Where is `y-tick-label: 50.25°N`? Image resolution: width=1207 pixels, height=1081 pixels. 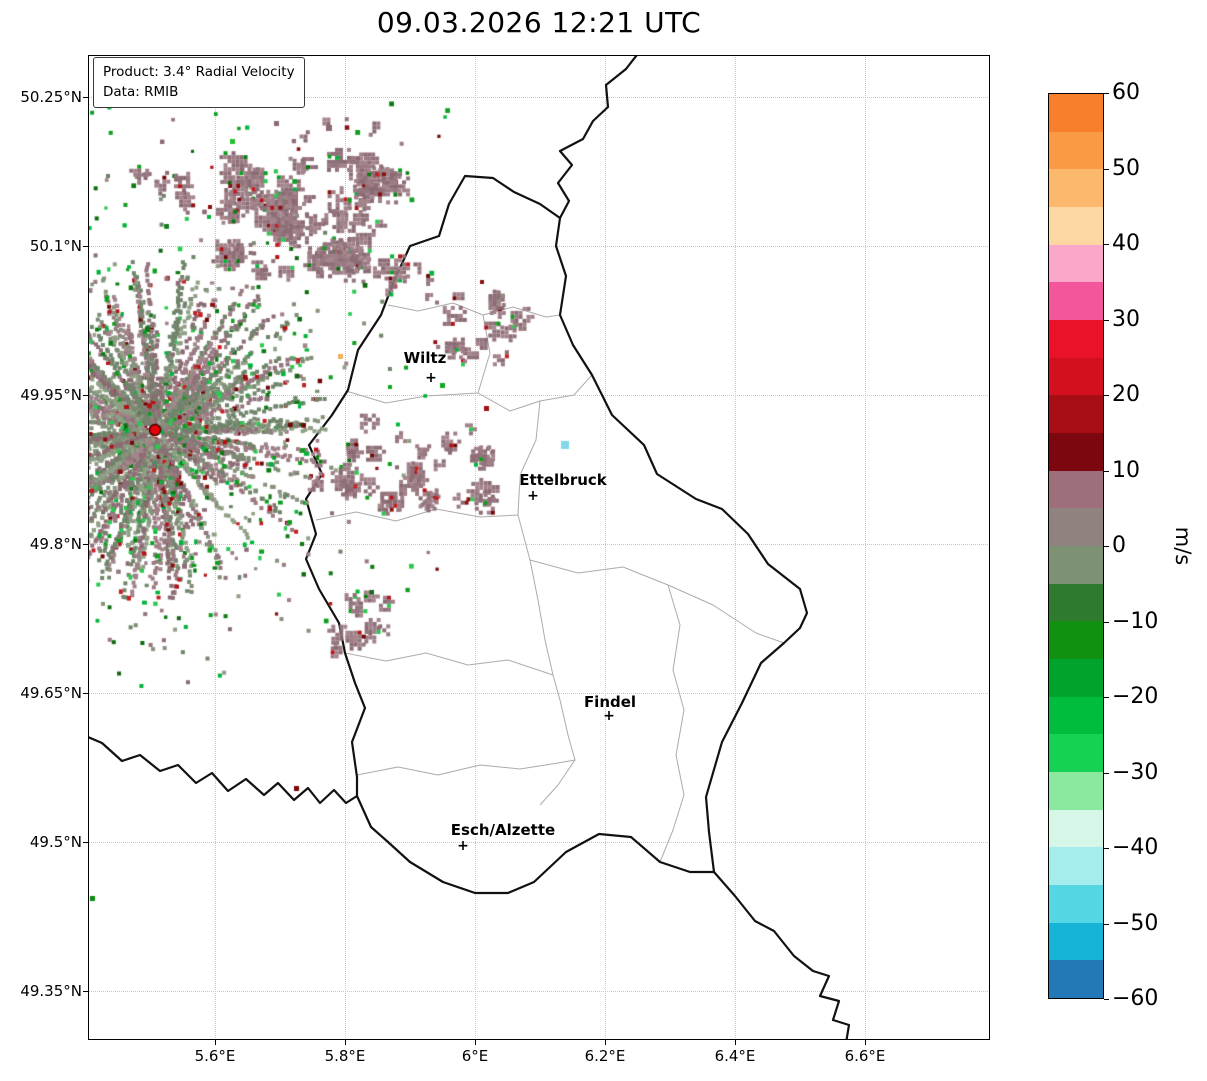 y-tick-label: 50.25°N is located at coordinates (51, 97).